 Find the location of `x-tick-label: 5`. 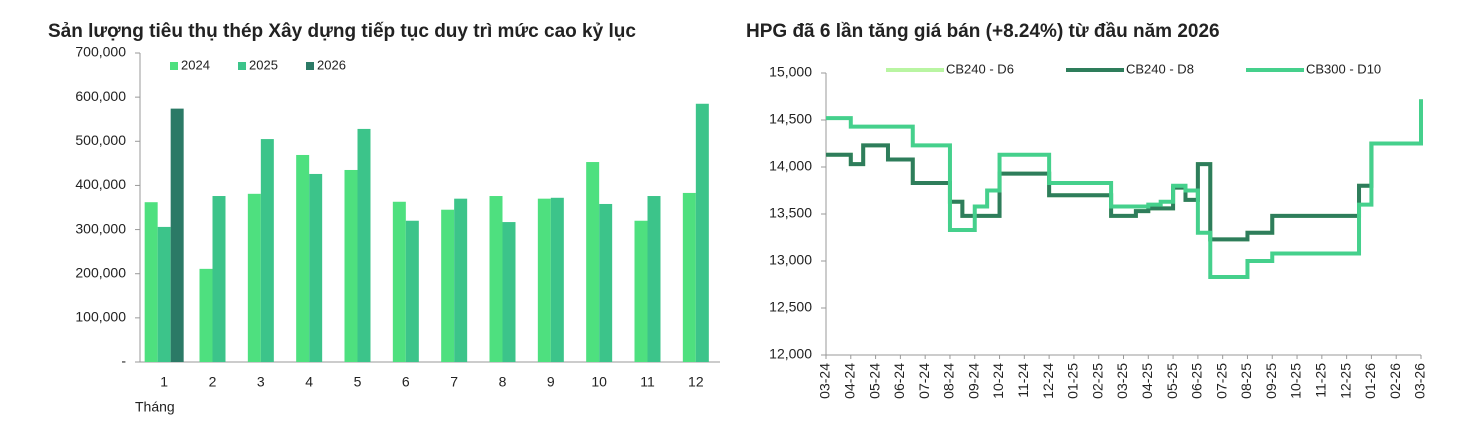

x-tick-label: 5 is located at coordinates (358, 382).